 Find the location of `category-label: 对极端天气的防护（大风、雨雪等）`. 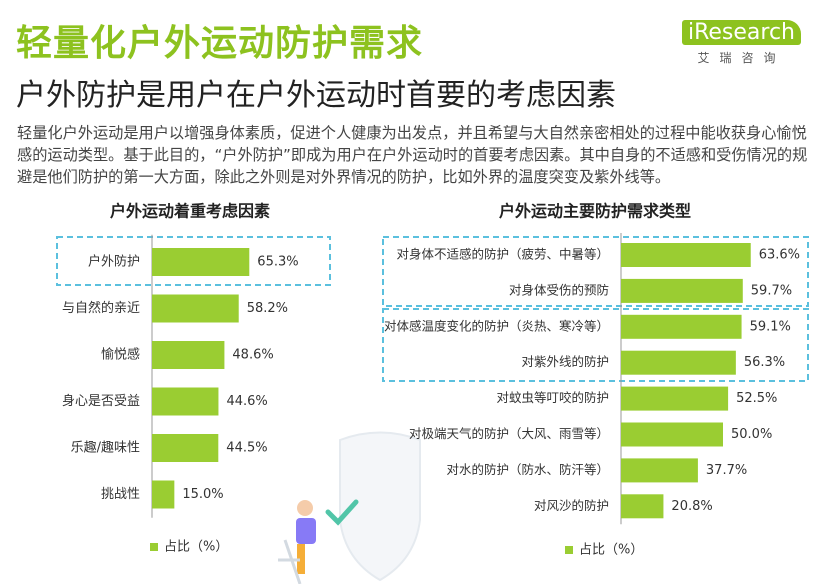

category-label: 对极端天气的防护（大风、雨雪等） is located at coordinates (509, 433).